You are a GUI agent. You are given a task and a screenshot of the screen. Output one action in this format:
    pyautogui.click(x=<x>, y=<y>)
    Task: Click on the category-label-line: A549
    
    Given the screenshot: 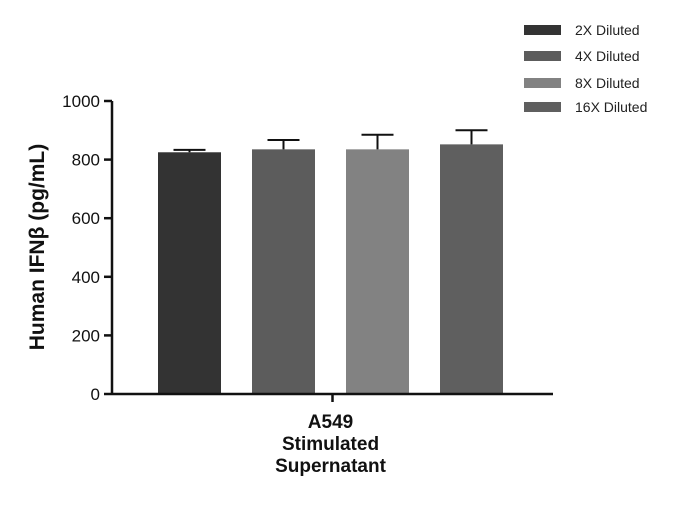 What is the action you would take?
    pyautogui.click(x=330, y=422)
    